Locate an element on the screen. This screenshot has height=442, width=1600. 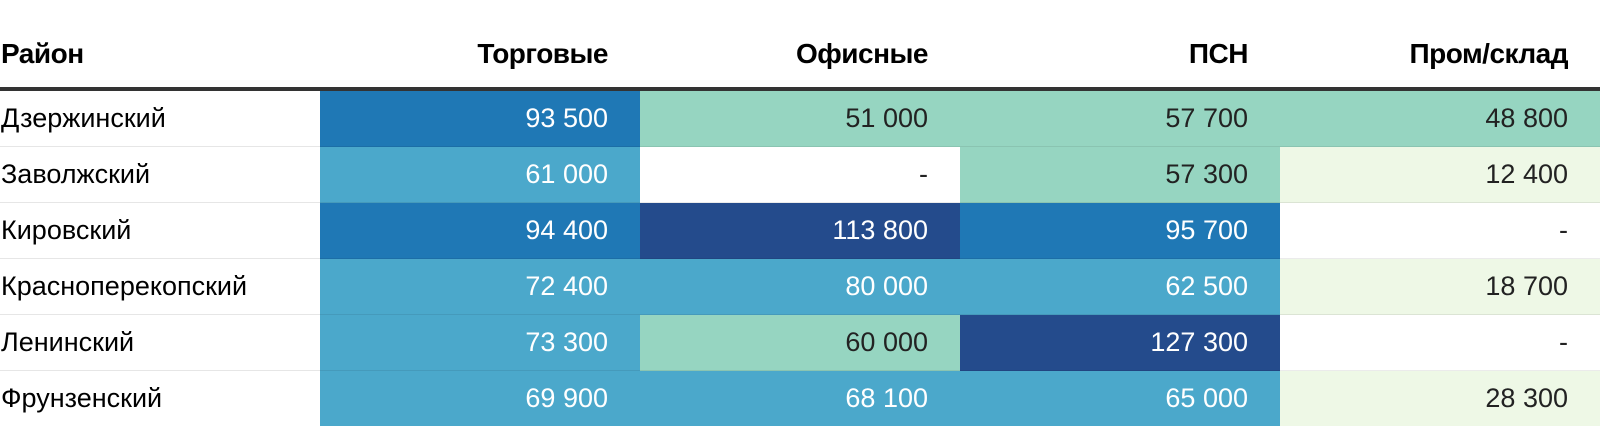
heatmap-cell: 60 000 is located at coordinates (800, 342).